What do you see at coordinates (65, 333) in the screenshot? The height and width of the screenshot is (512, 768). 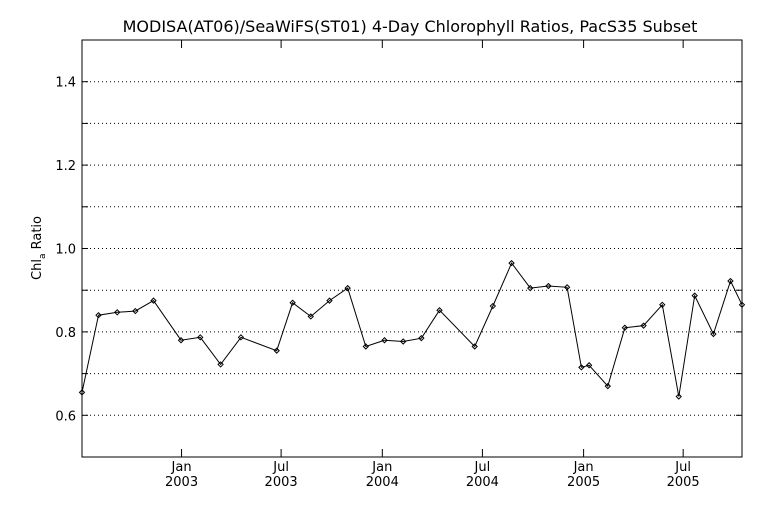 I see `y-tick-label: 0.8` at bounding box center [65, 333].